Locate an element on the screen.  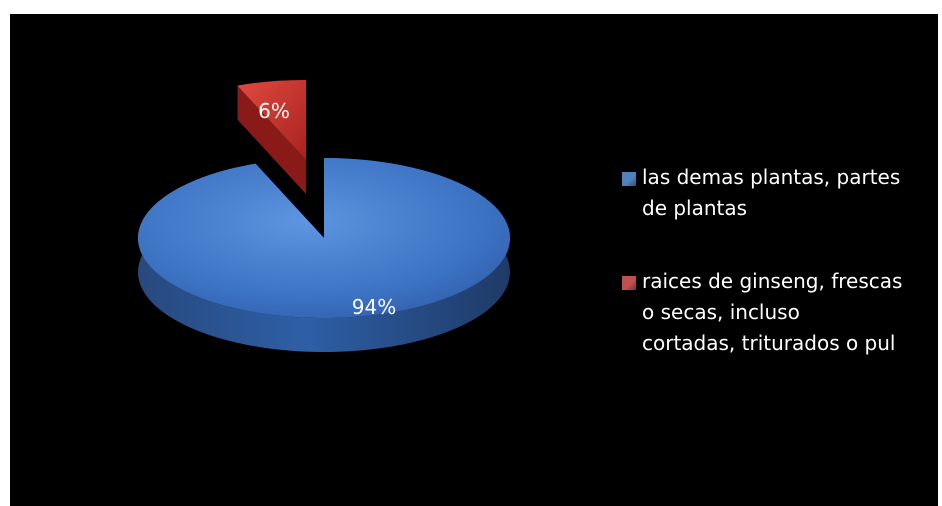
data-label: 6% is located at coordinates (274, 111).